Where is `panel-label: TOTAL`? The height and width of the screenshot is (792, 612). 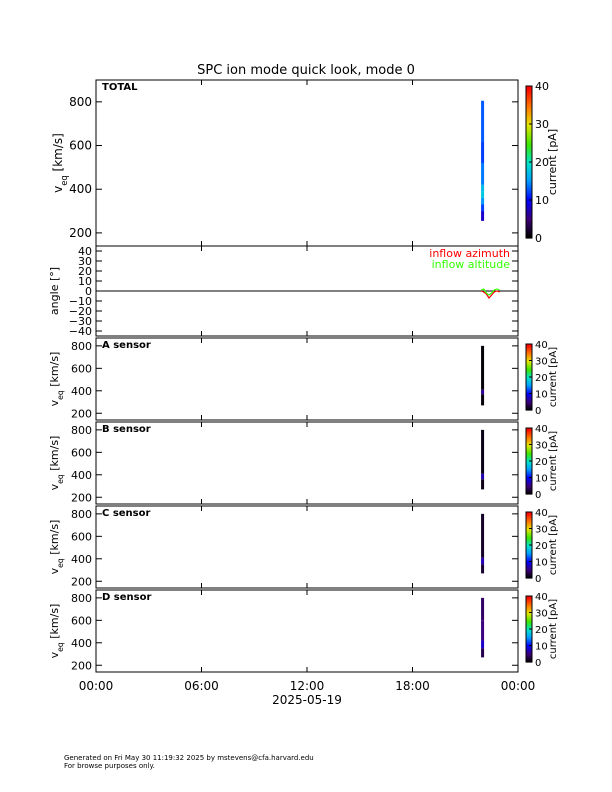
panel-label: TOTAL is located at coordinates (120, 87).